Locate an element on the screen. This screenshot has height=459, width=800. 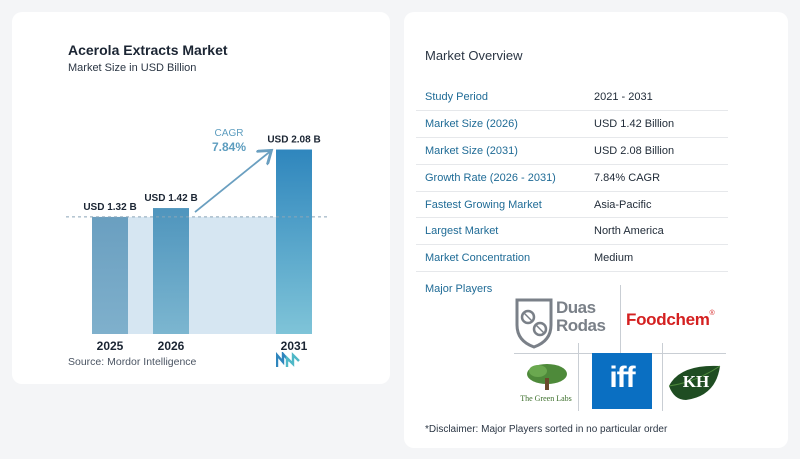
green-labs-tree-icon is located at coordinates (547, 377).